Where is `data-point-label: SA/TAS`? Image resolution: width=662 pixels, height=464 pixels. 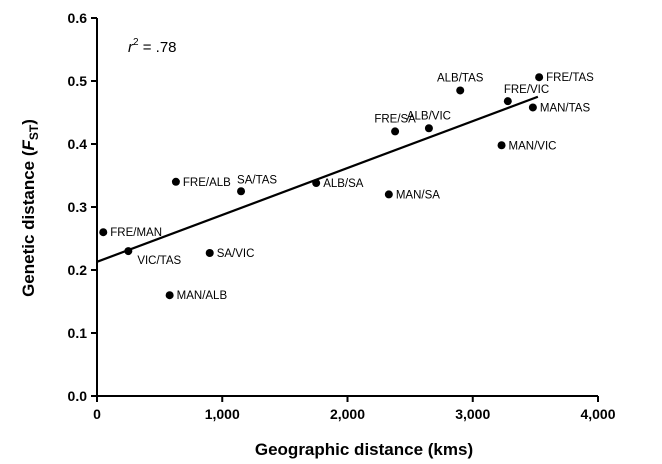
data-point-label: SA/TAS is located at coordinates (257, 180).